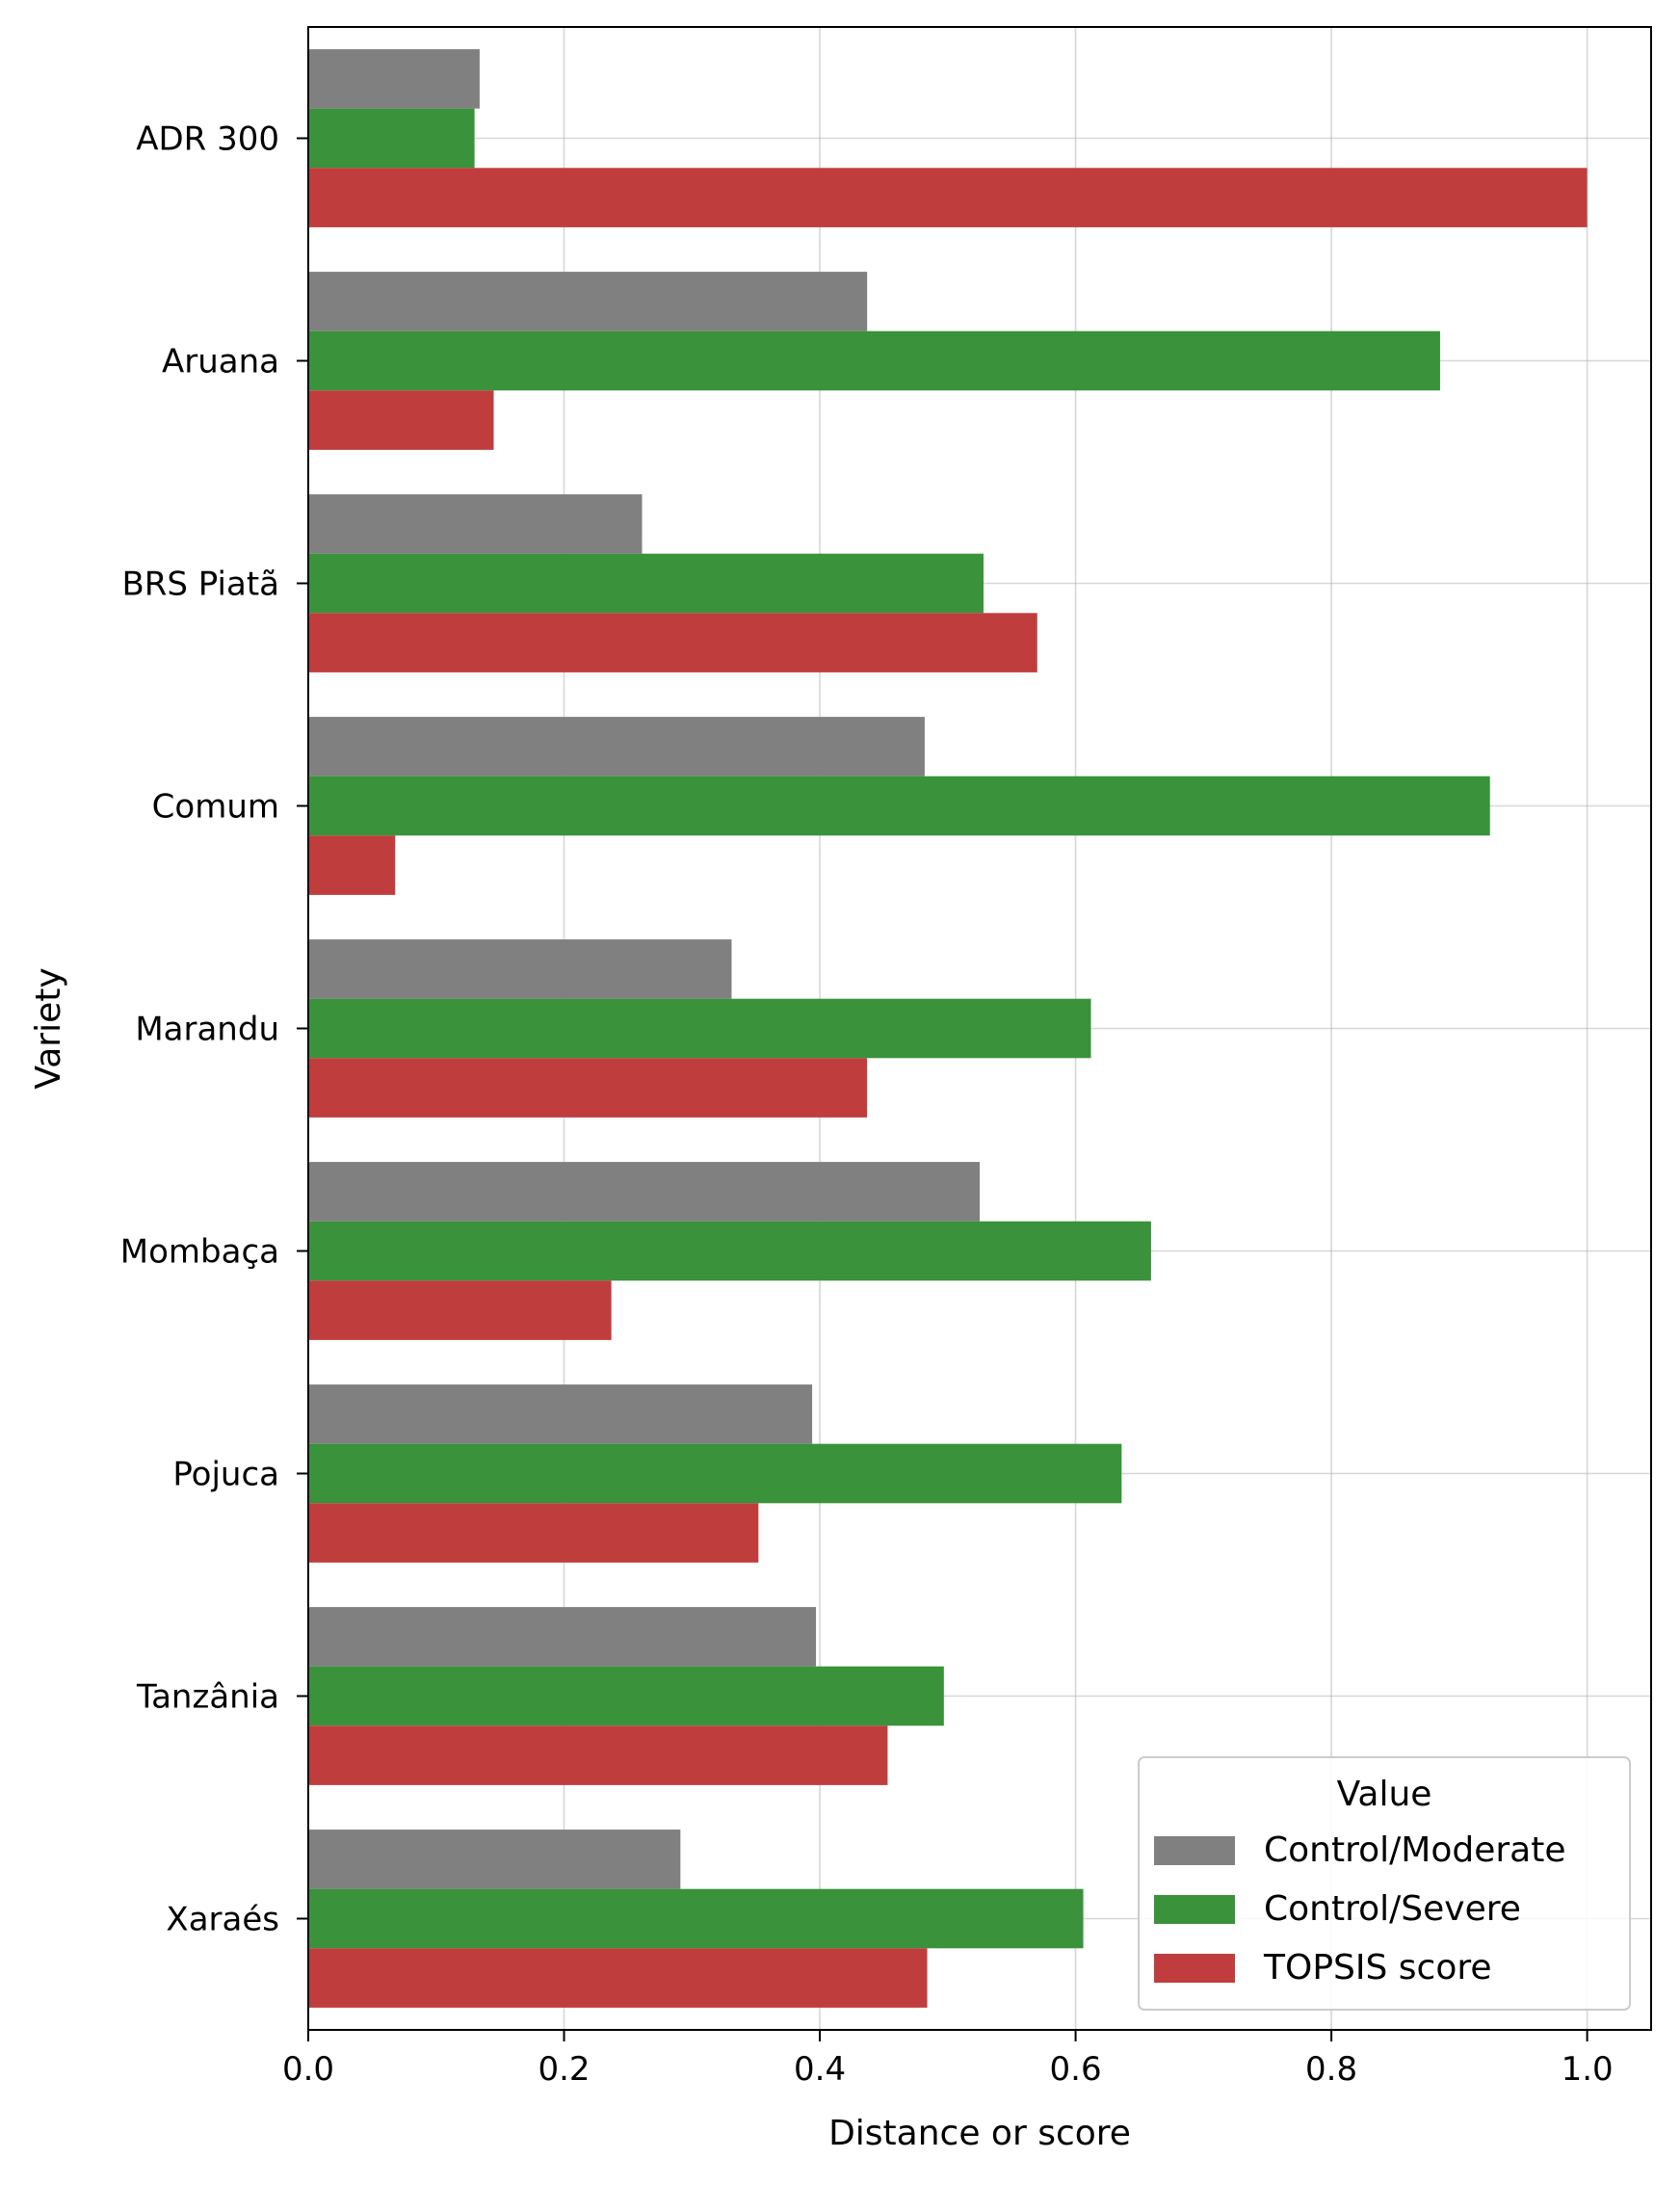 This screenshot has height=2185, width=1680. Describe the element at coordinates (200, 1252) in the screenshot. I see `y-tick-label: Mombaça` at that location.